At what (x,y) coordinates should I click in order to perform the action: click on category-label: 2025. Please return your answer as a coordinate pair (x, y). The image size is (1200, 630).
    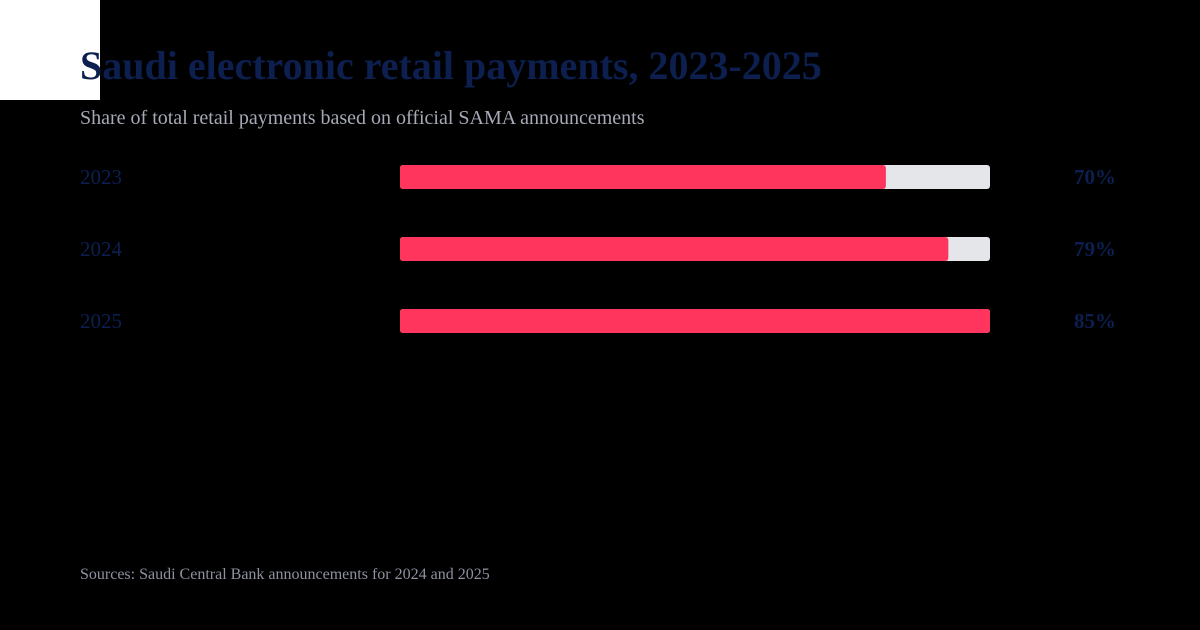
    Looking at the image, I should click on (101, 321).